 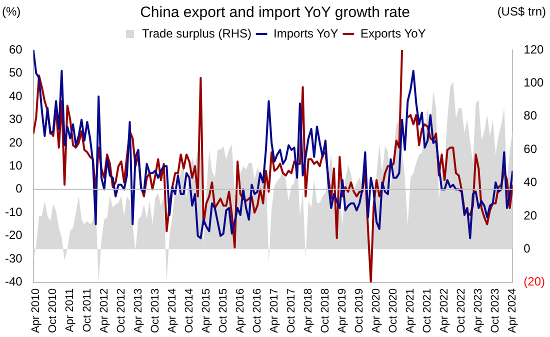 I want to click on x-tick-label: Oct 2010, so click(x=53, y=310).